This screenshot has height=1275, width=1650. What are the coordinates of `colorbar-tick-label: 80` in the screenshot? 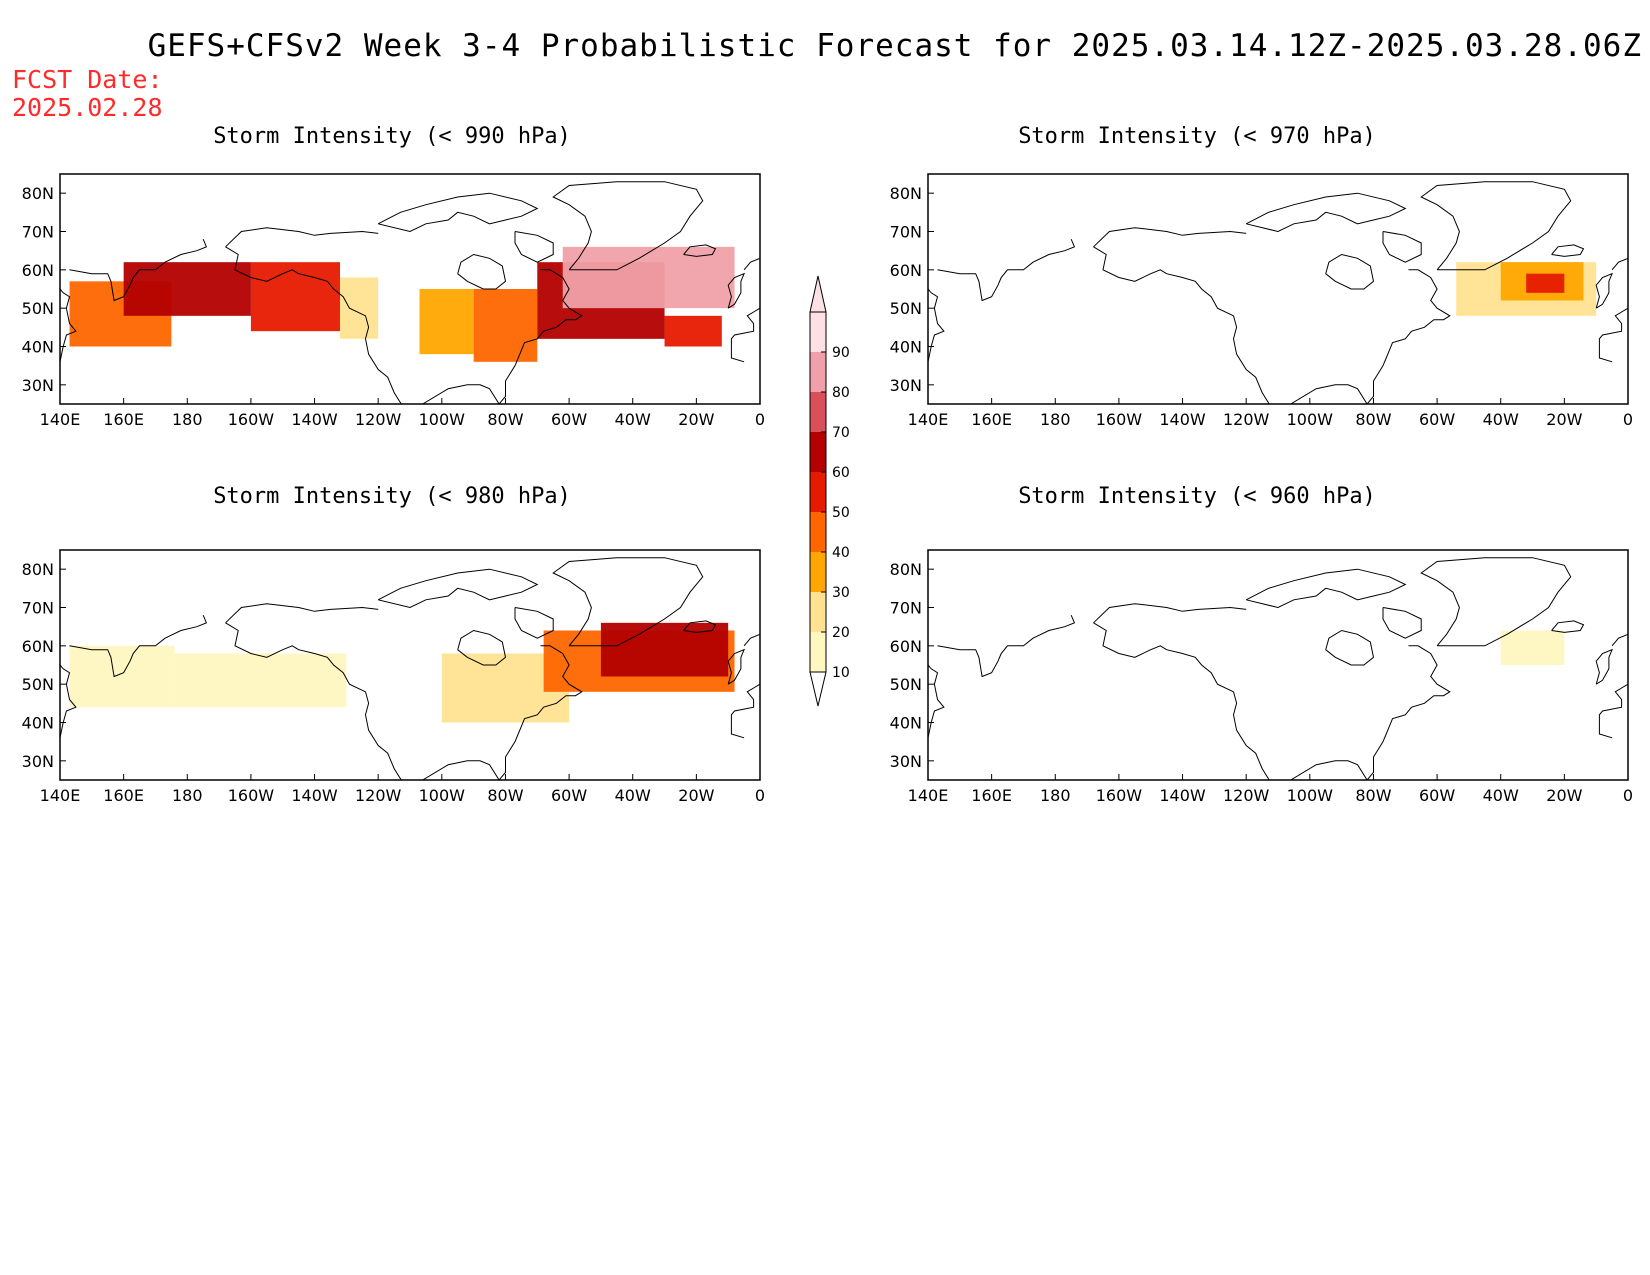 It's located at (841, 393).